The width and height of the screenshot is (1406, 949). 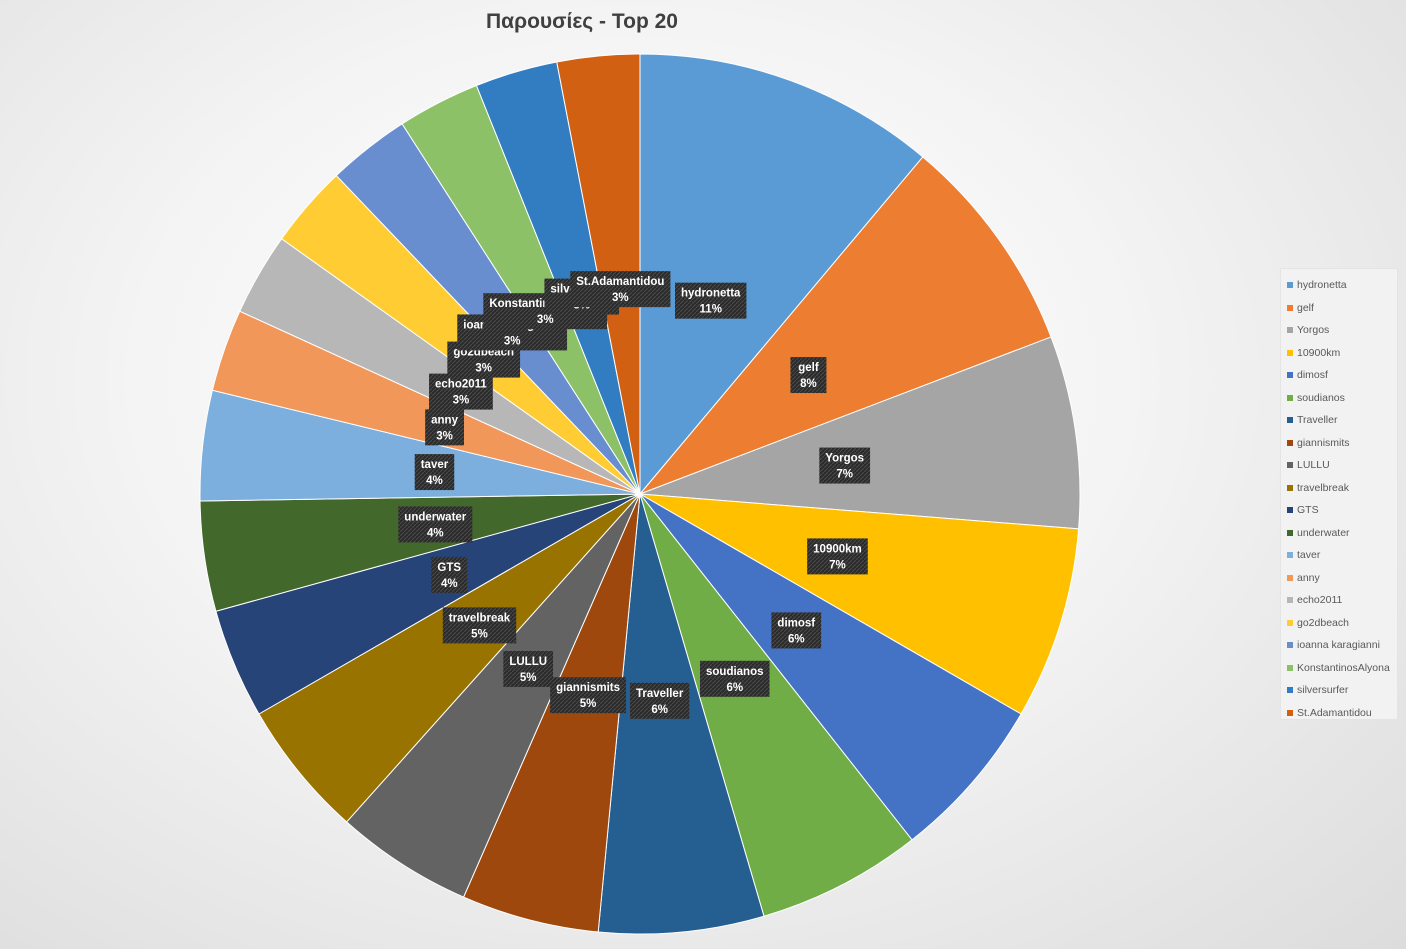 I want to click on data-label-name: giannismits, so click(x=588, y=688).